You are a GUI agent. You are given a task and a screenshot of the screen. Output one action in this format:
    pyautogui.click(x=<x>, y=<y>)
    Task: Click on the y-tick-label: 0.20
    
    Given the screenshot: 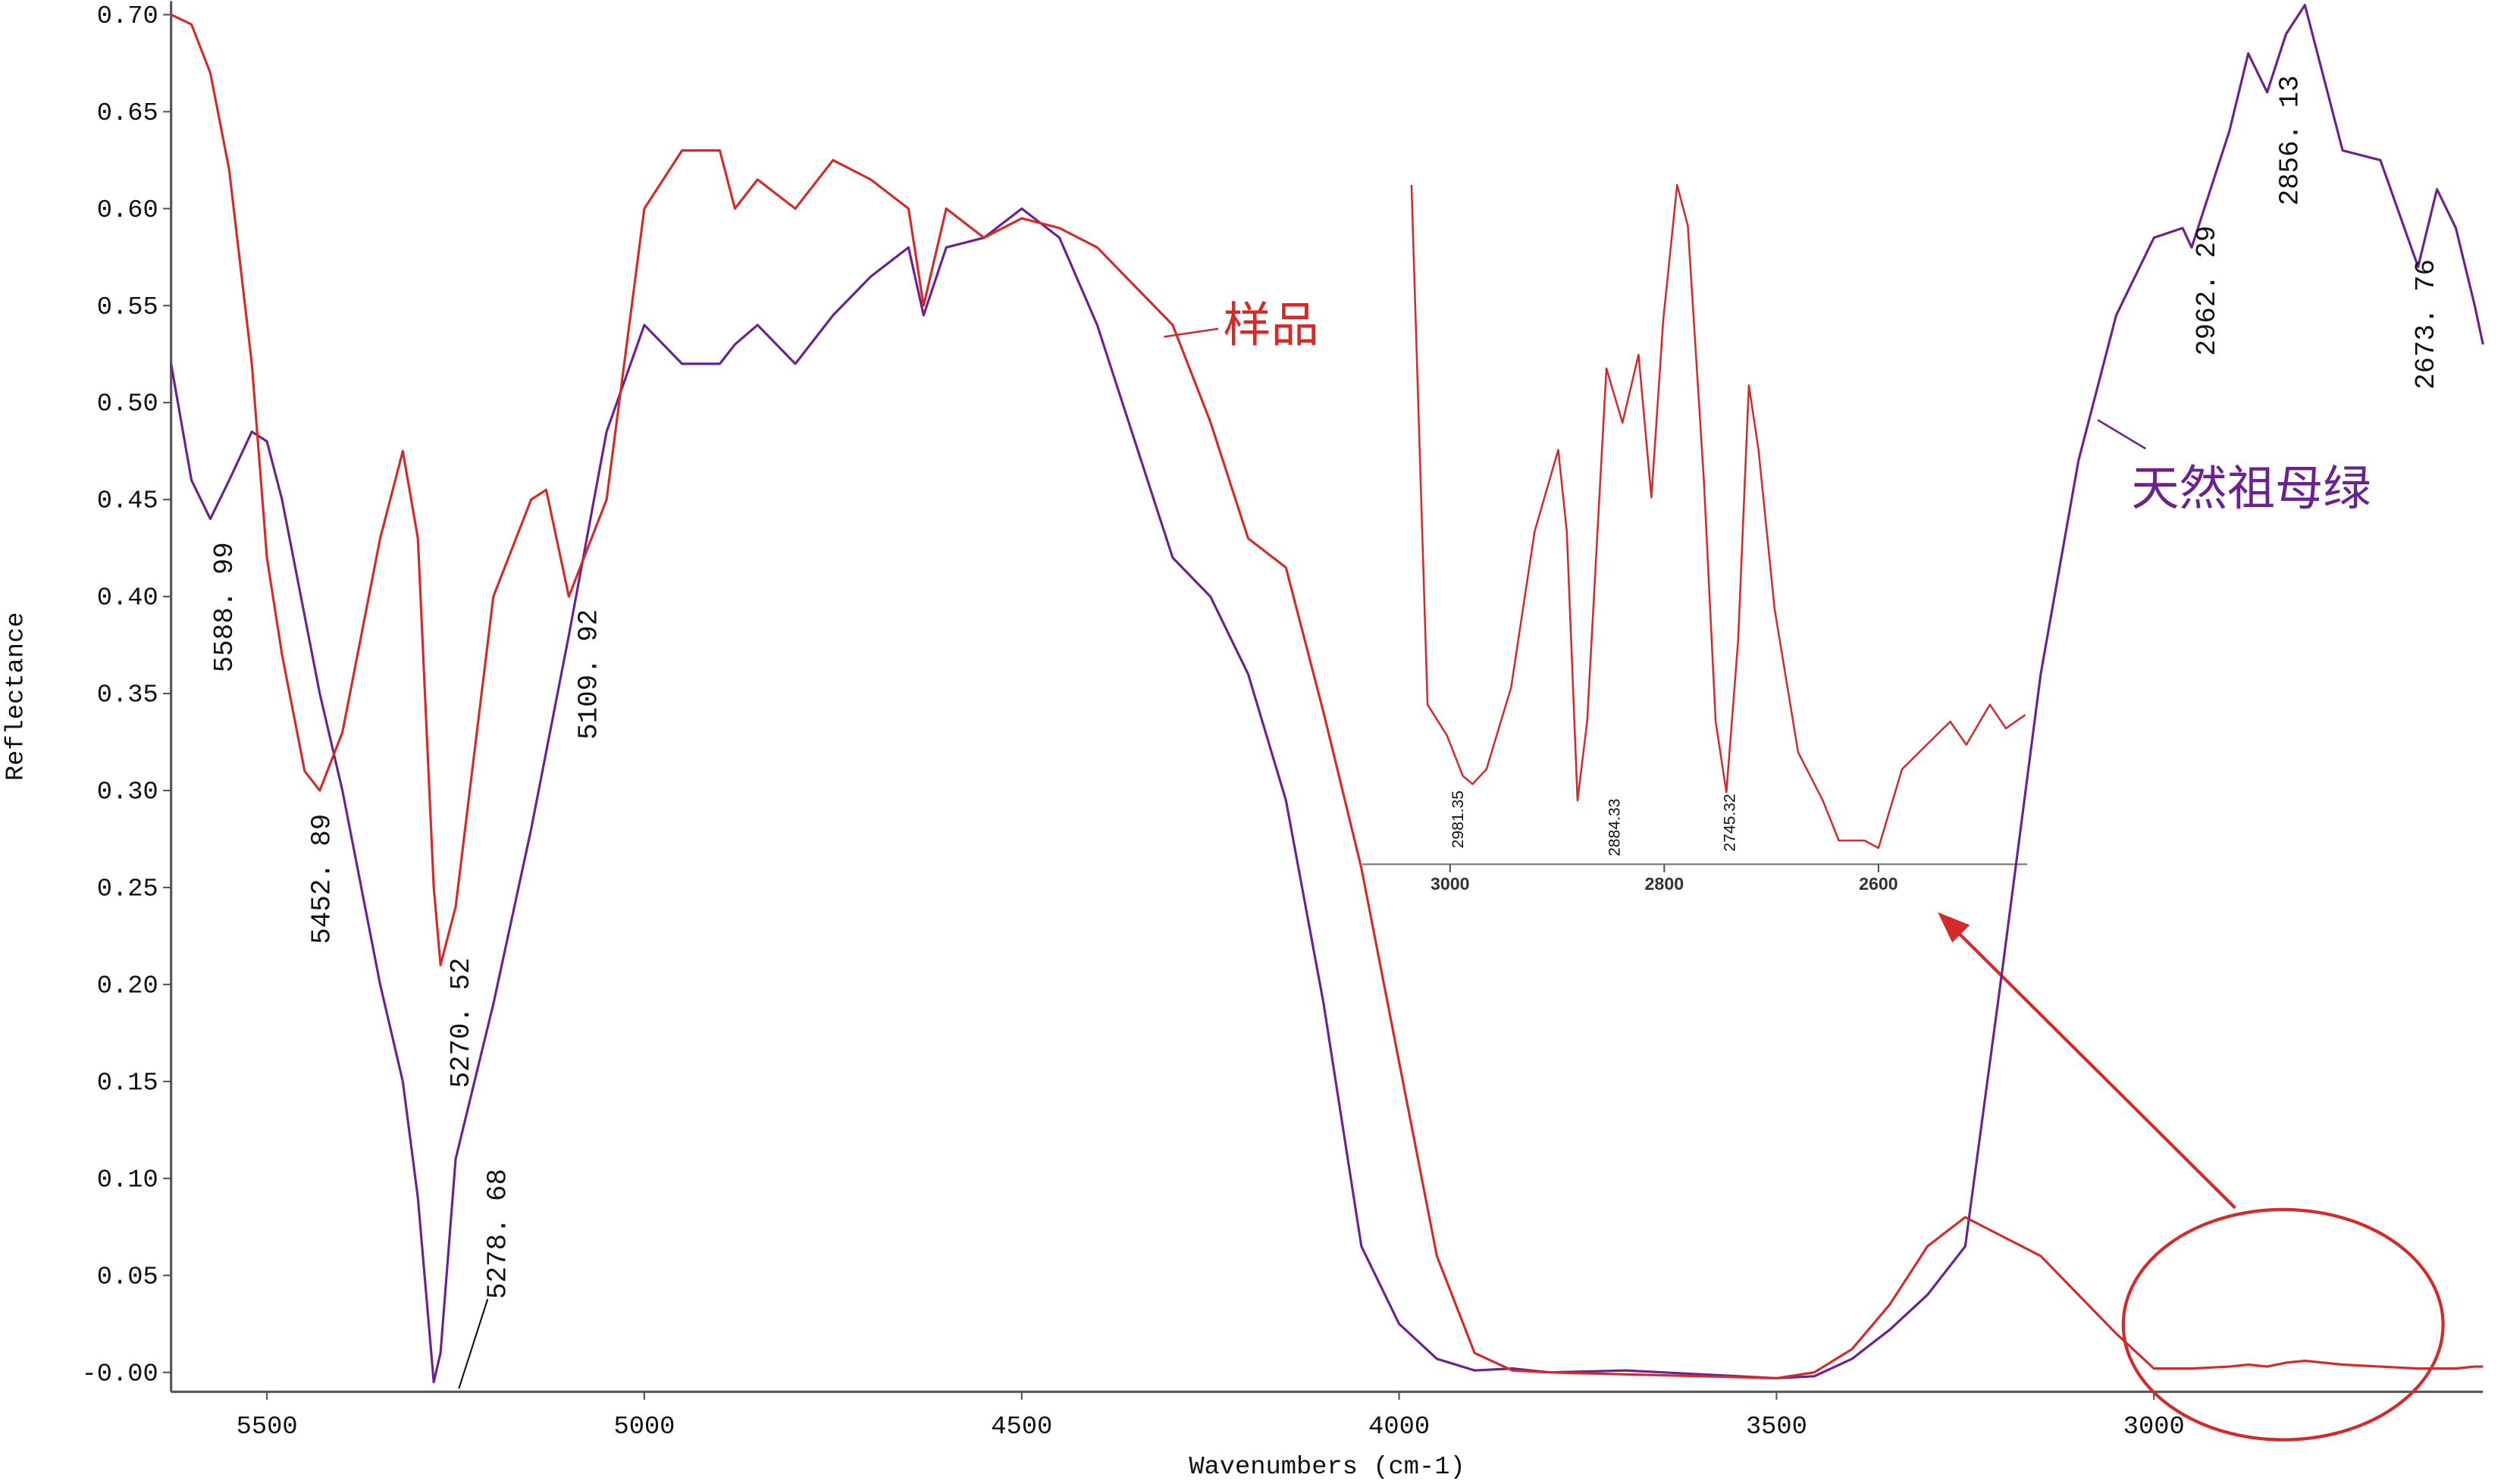 What is the action you would take?
    pyautogui.click(x=127, y=986)
    